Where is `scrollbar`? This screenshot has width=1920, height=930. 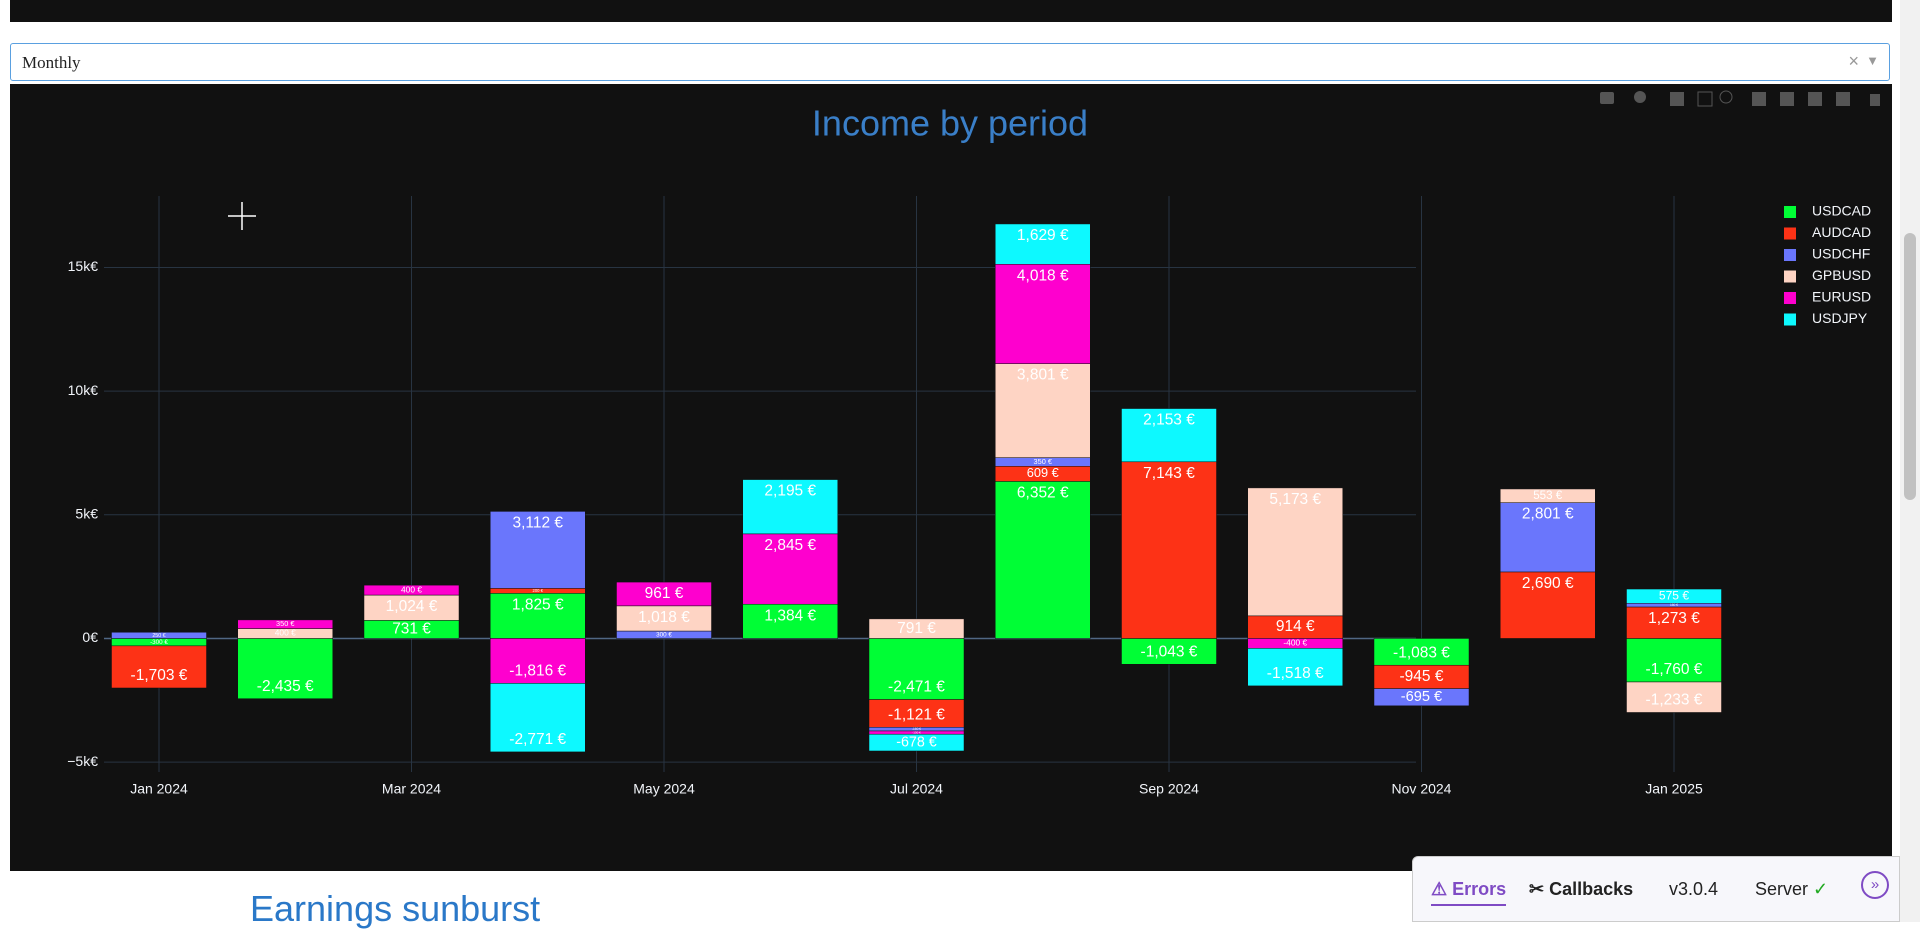
scrollbar is located at coordinates (1910, 461).